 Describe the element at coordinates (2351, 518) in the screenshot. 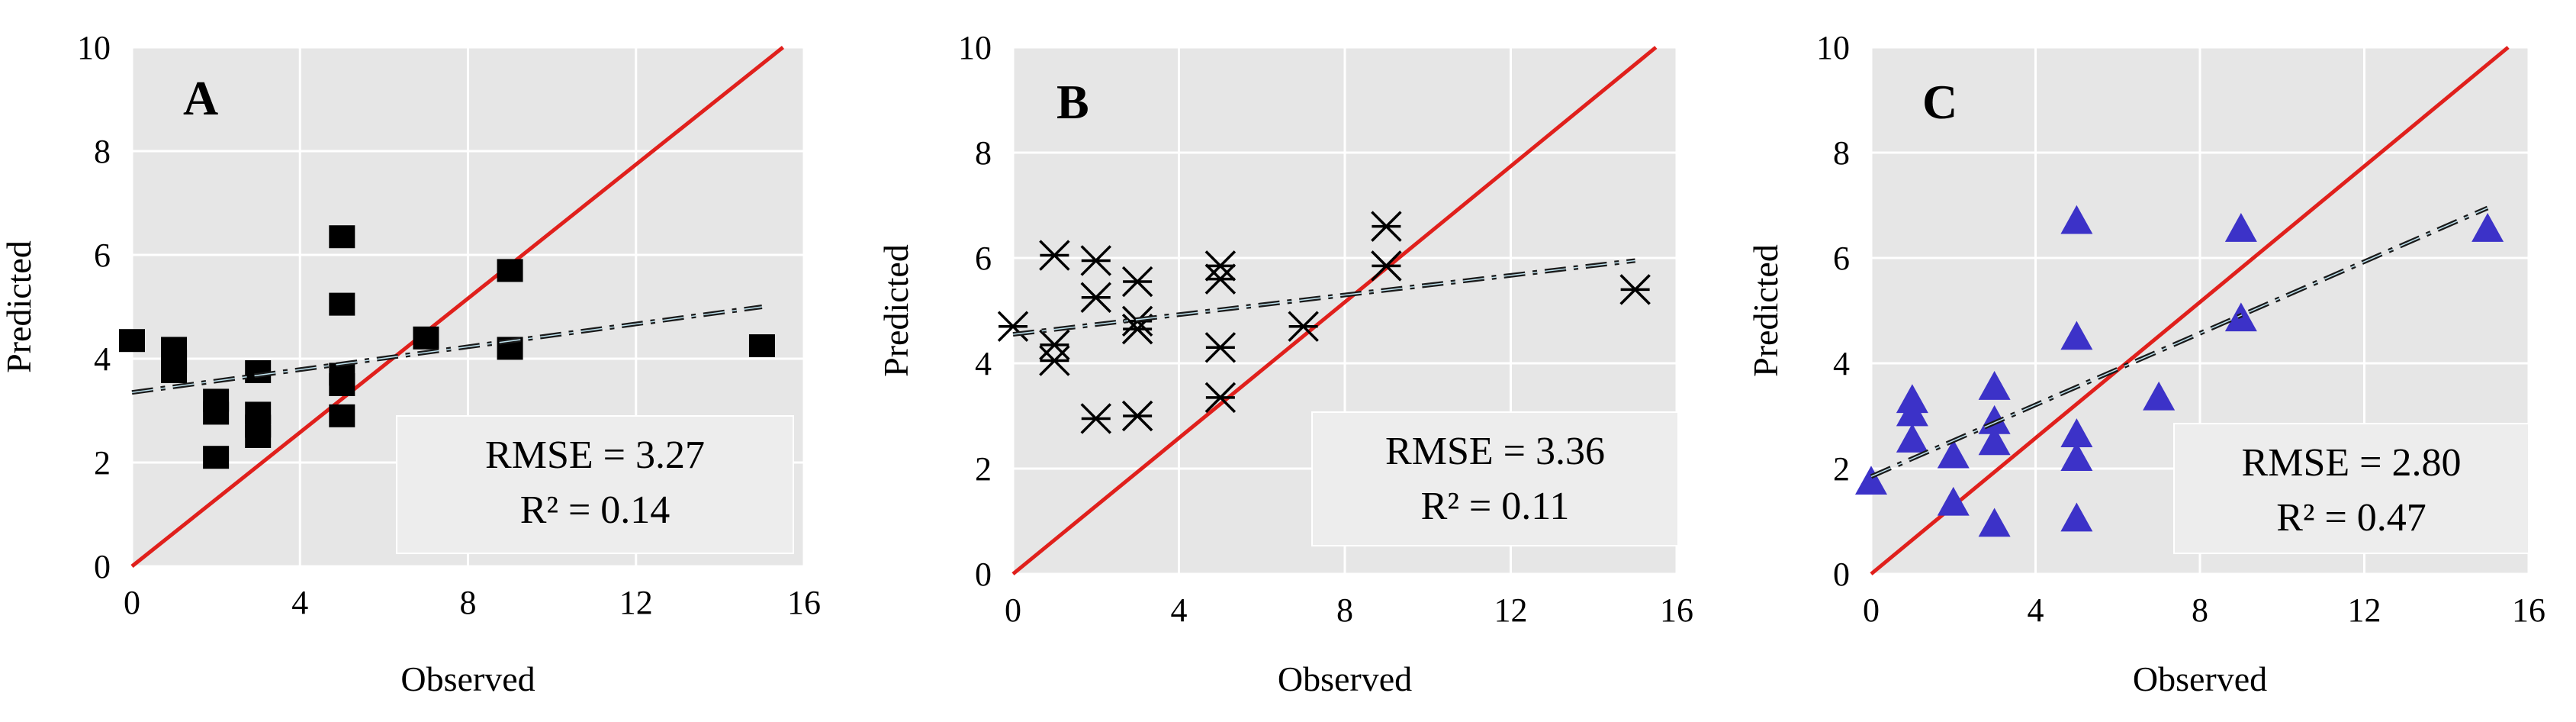

I see `r2-label: R² = 0.47` at that location.